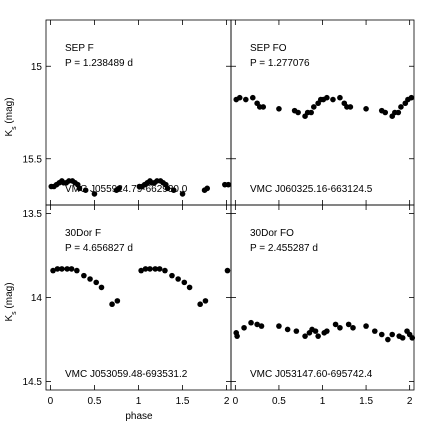 This screenshot has height=436, width=436. I want to click on star-id-label: VMC J060325.16-663124.5, so click(311, 189).